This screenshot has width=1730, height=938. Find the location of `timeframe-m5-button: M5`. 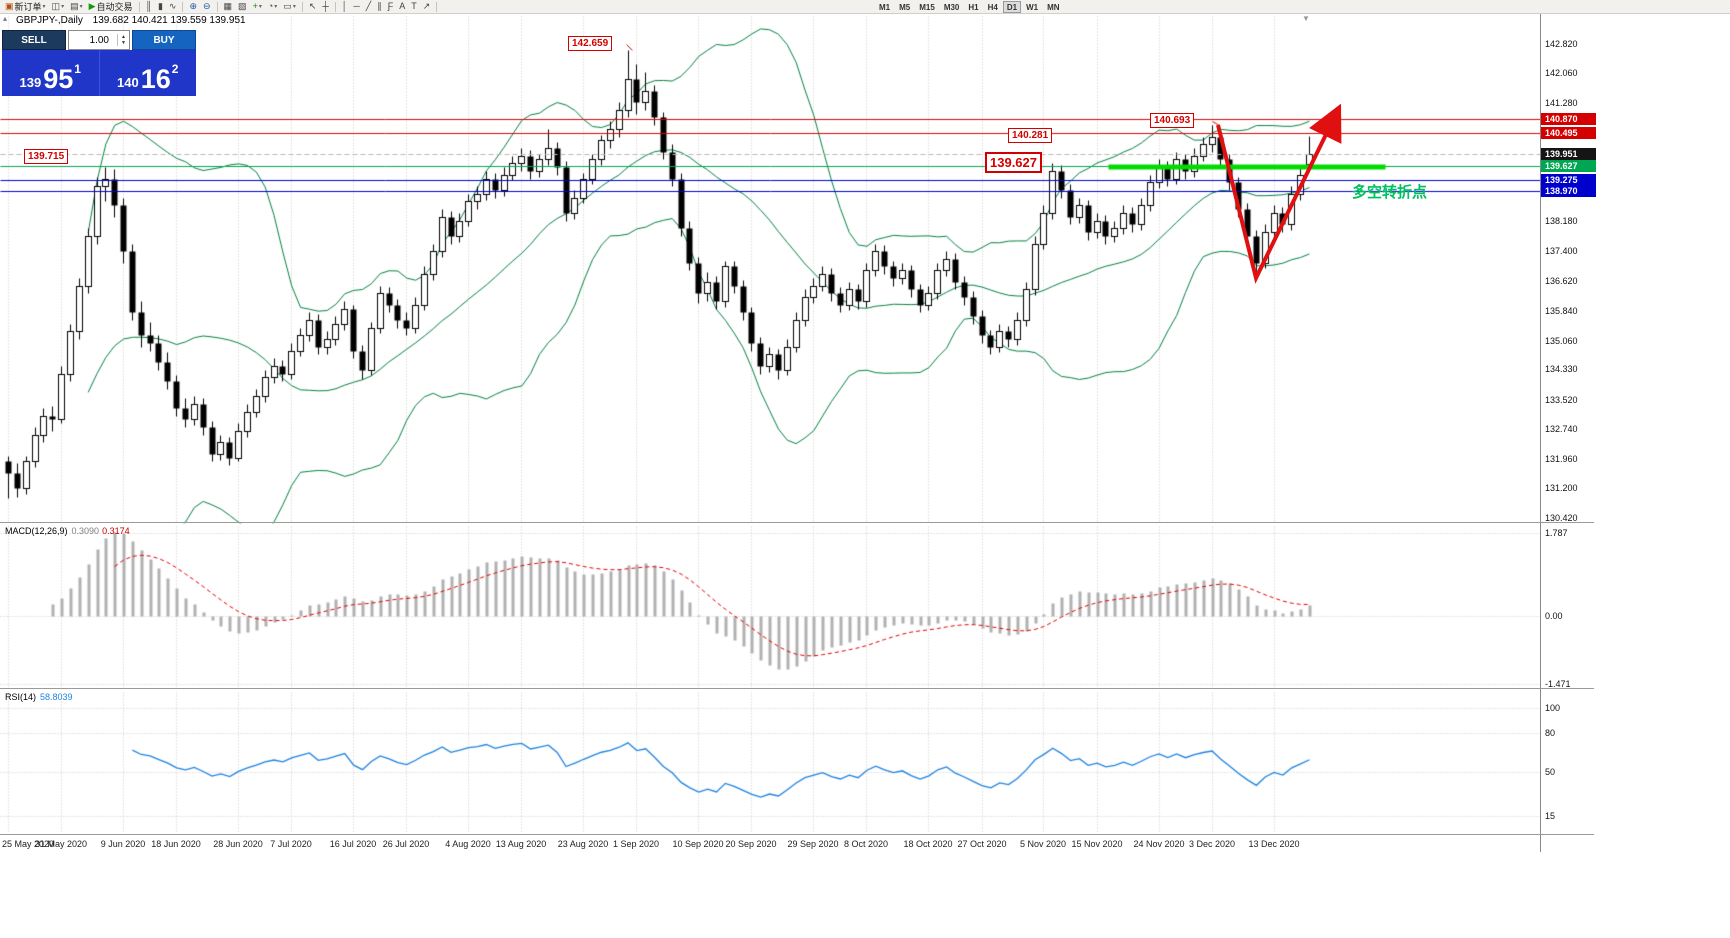

timeframe-m5-button: M5 is located at coordinates (905, 7).